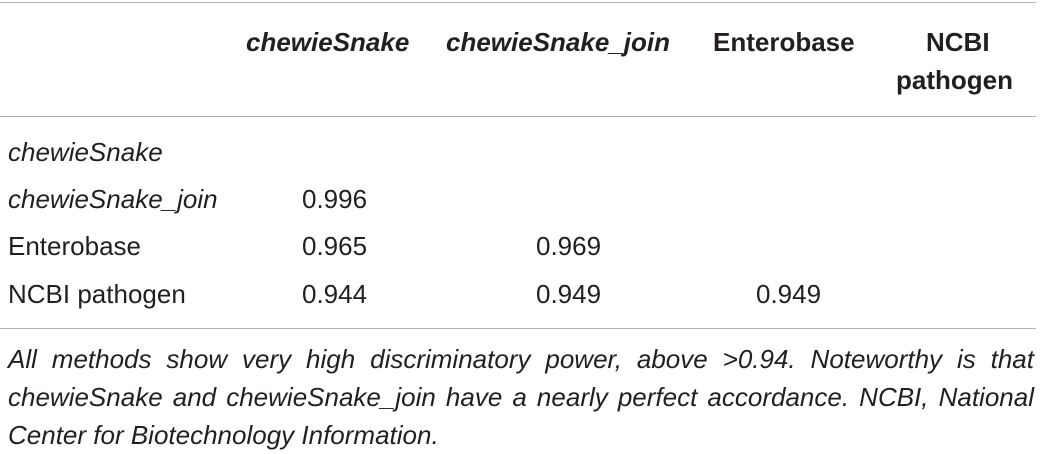  Describe the element at coordinates (569, 246) in the screenshot. I see `table-cell: 0.969` at that location.